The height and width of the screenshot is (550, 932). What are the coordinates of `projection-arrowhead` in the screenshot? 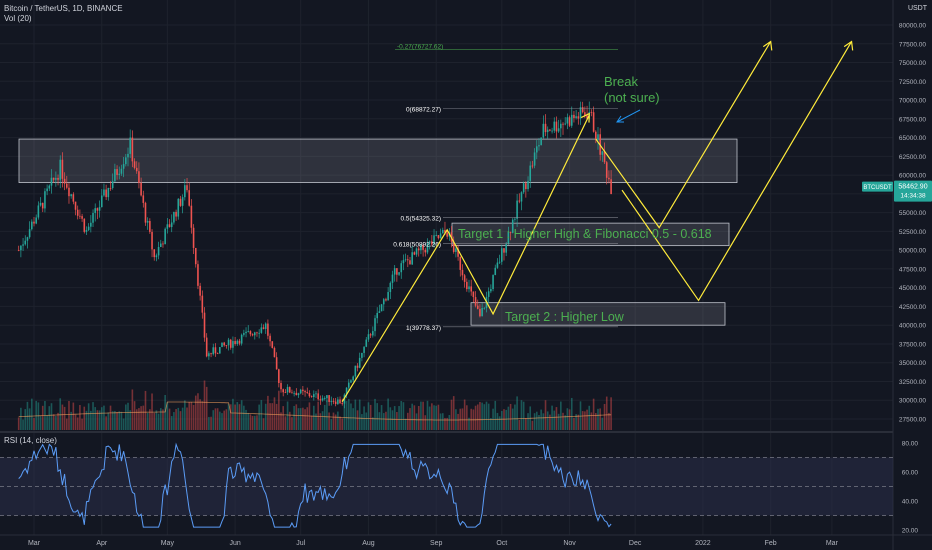 It's located at (767, 45).